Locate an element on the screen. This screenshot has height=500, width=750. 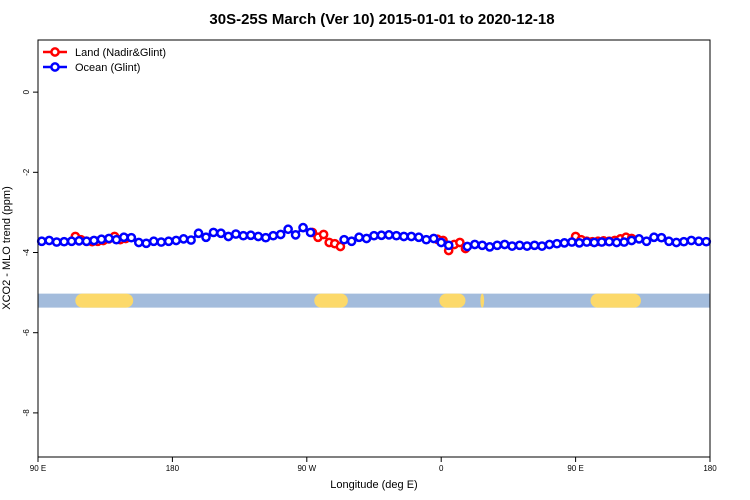
legend-label: Land (Nadir&Glint) is located at coordinates (120, 53).